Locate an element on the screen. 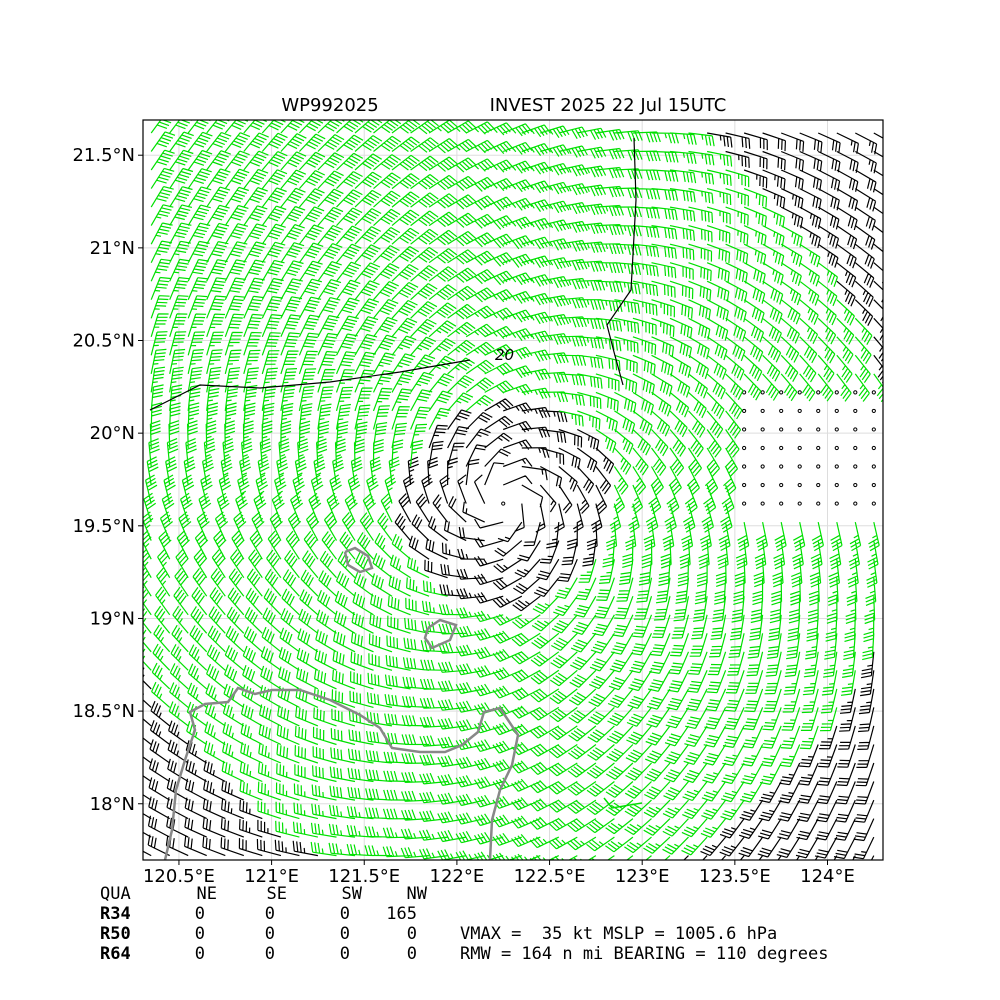  title-right: INVEST 2025 22 Jul 15UTC is located at coordinates (608, 105).